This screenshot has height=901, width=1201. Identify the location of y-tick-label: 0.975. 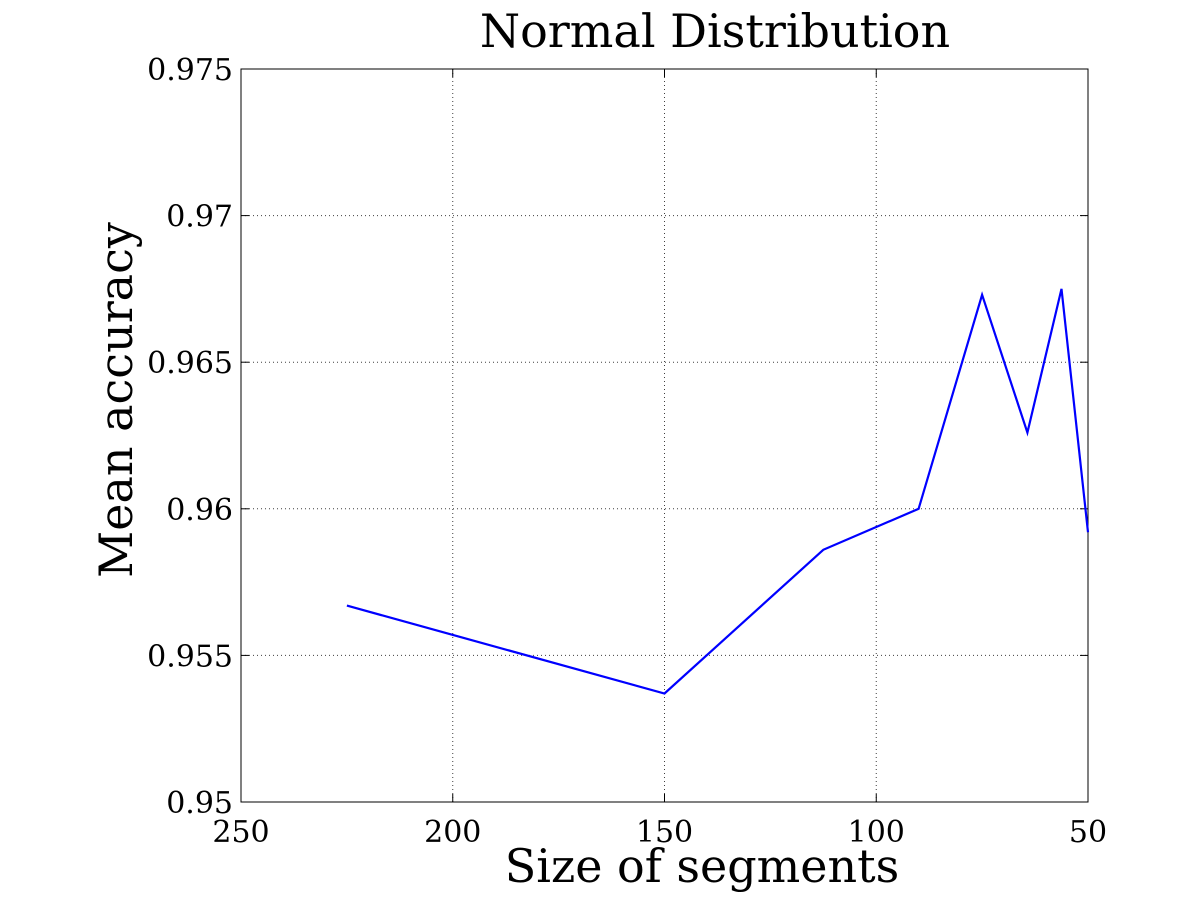
(190, 70).